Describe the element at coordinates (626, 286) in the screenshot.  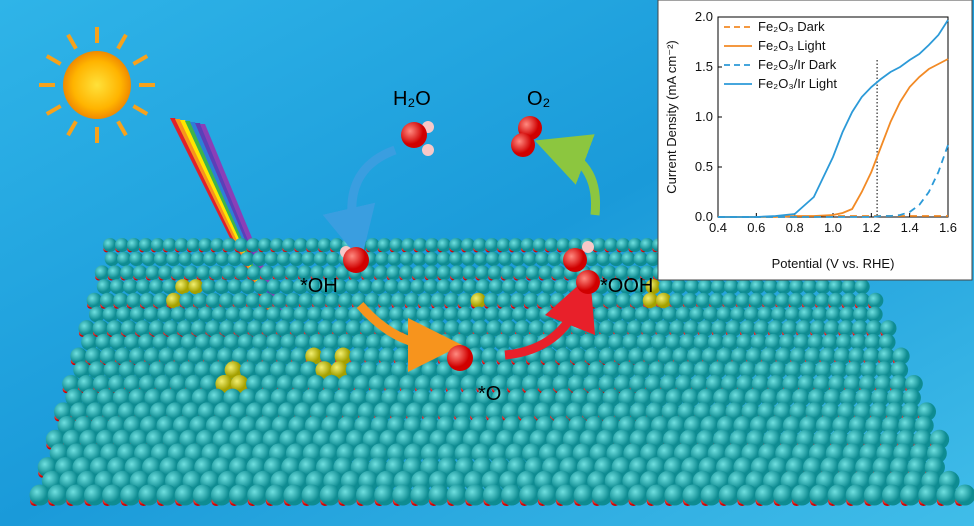
I see `ooh-label: *OOH` at that location.